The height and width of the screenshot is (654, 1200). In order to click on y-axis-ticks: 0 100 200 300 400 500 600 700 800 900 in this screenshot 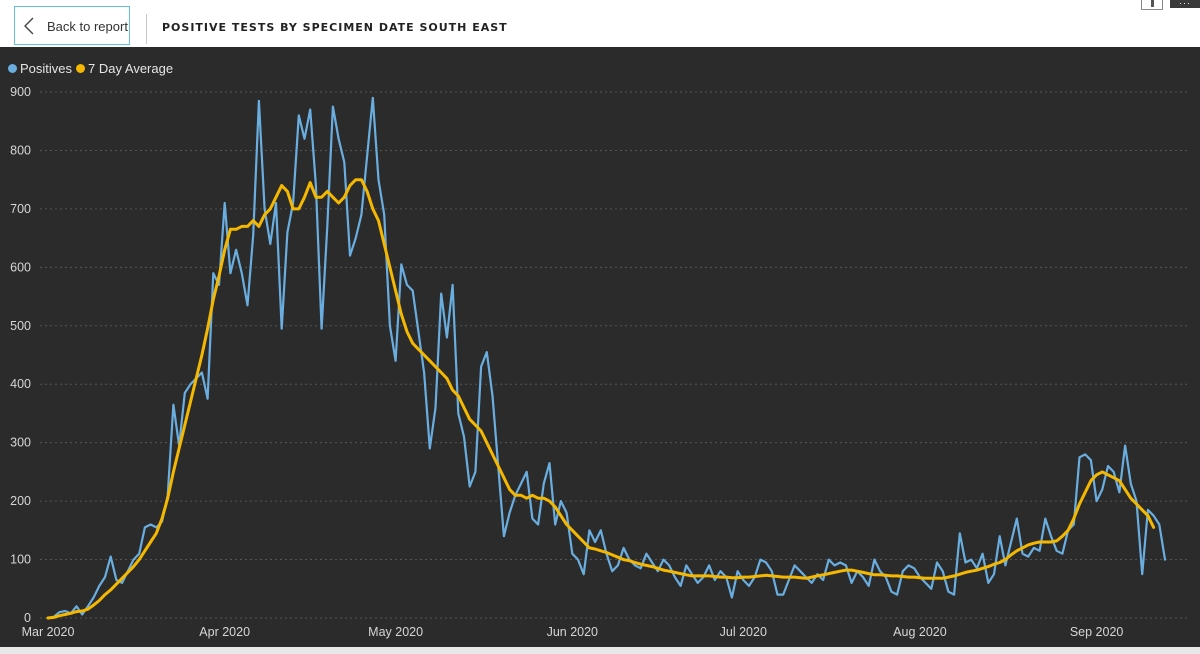, I will do `click(20, 355)`.